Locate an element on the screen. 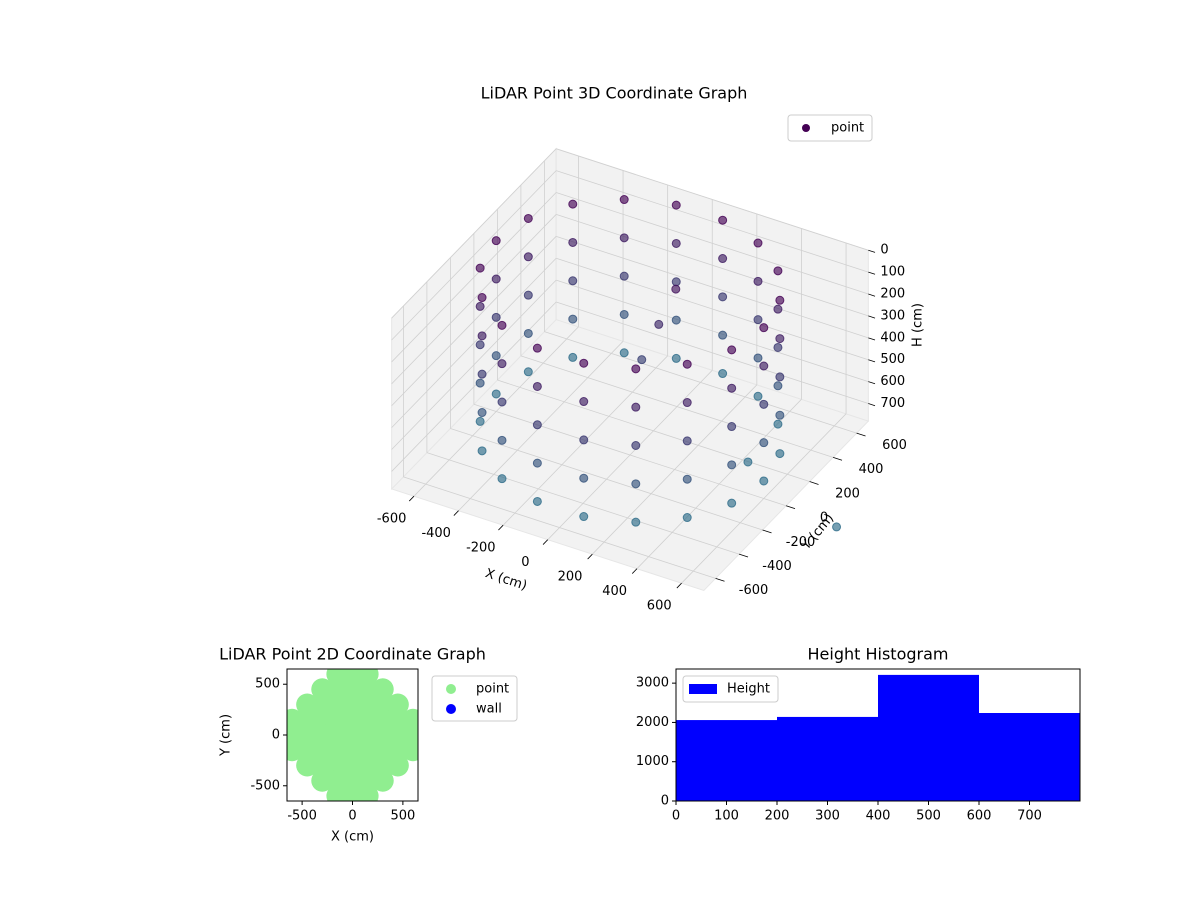  y-axis-label: Y (cm) is located at coordinates (817, 532).